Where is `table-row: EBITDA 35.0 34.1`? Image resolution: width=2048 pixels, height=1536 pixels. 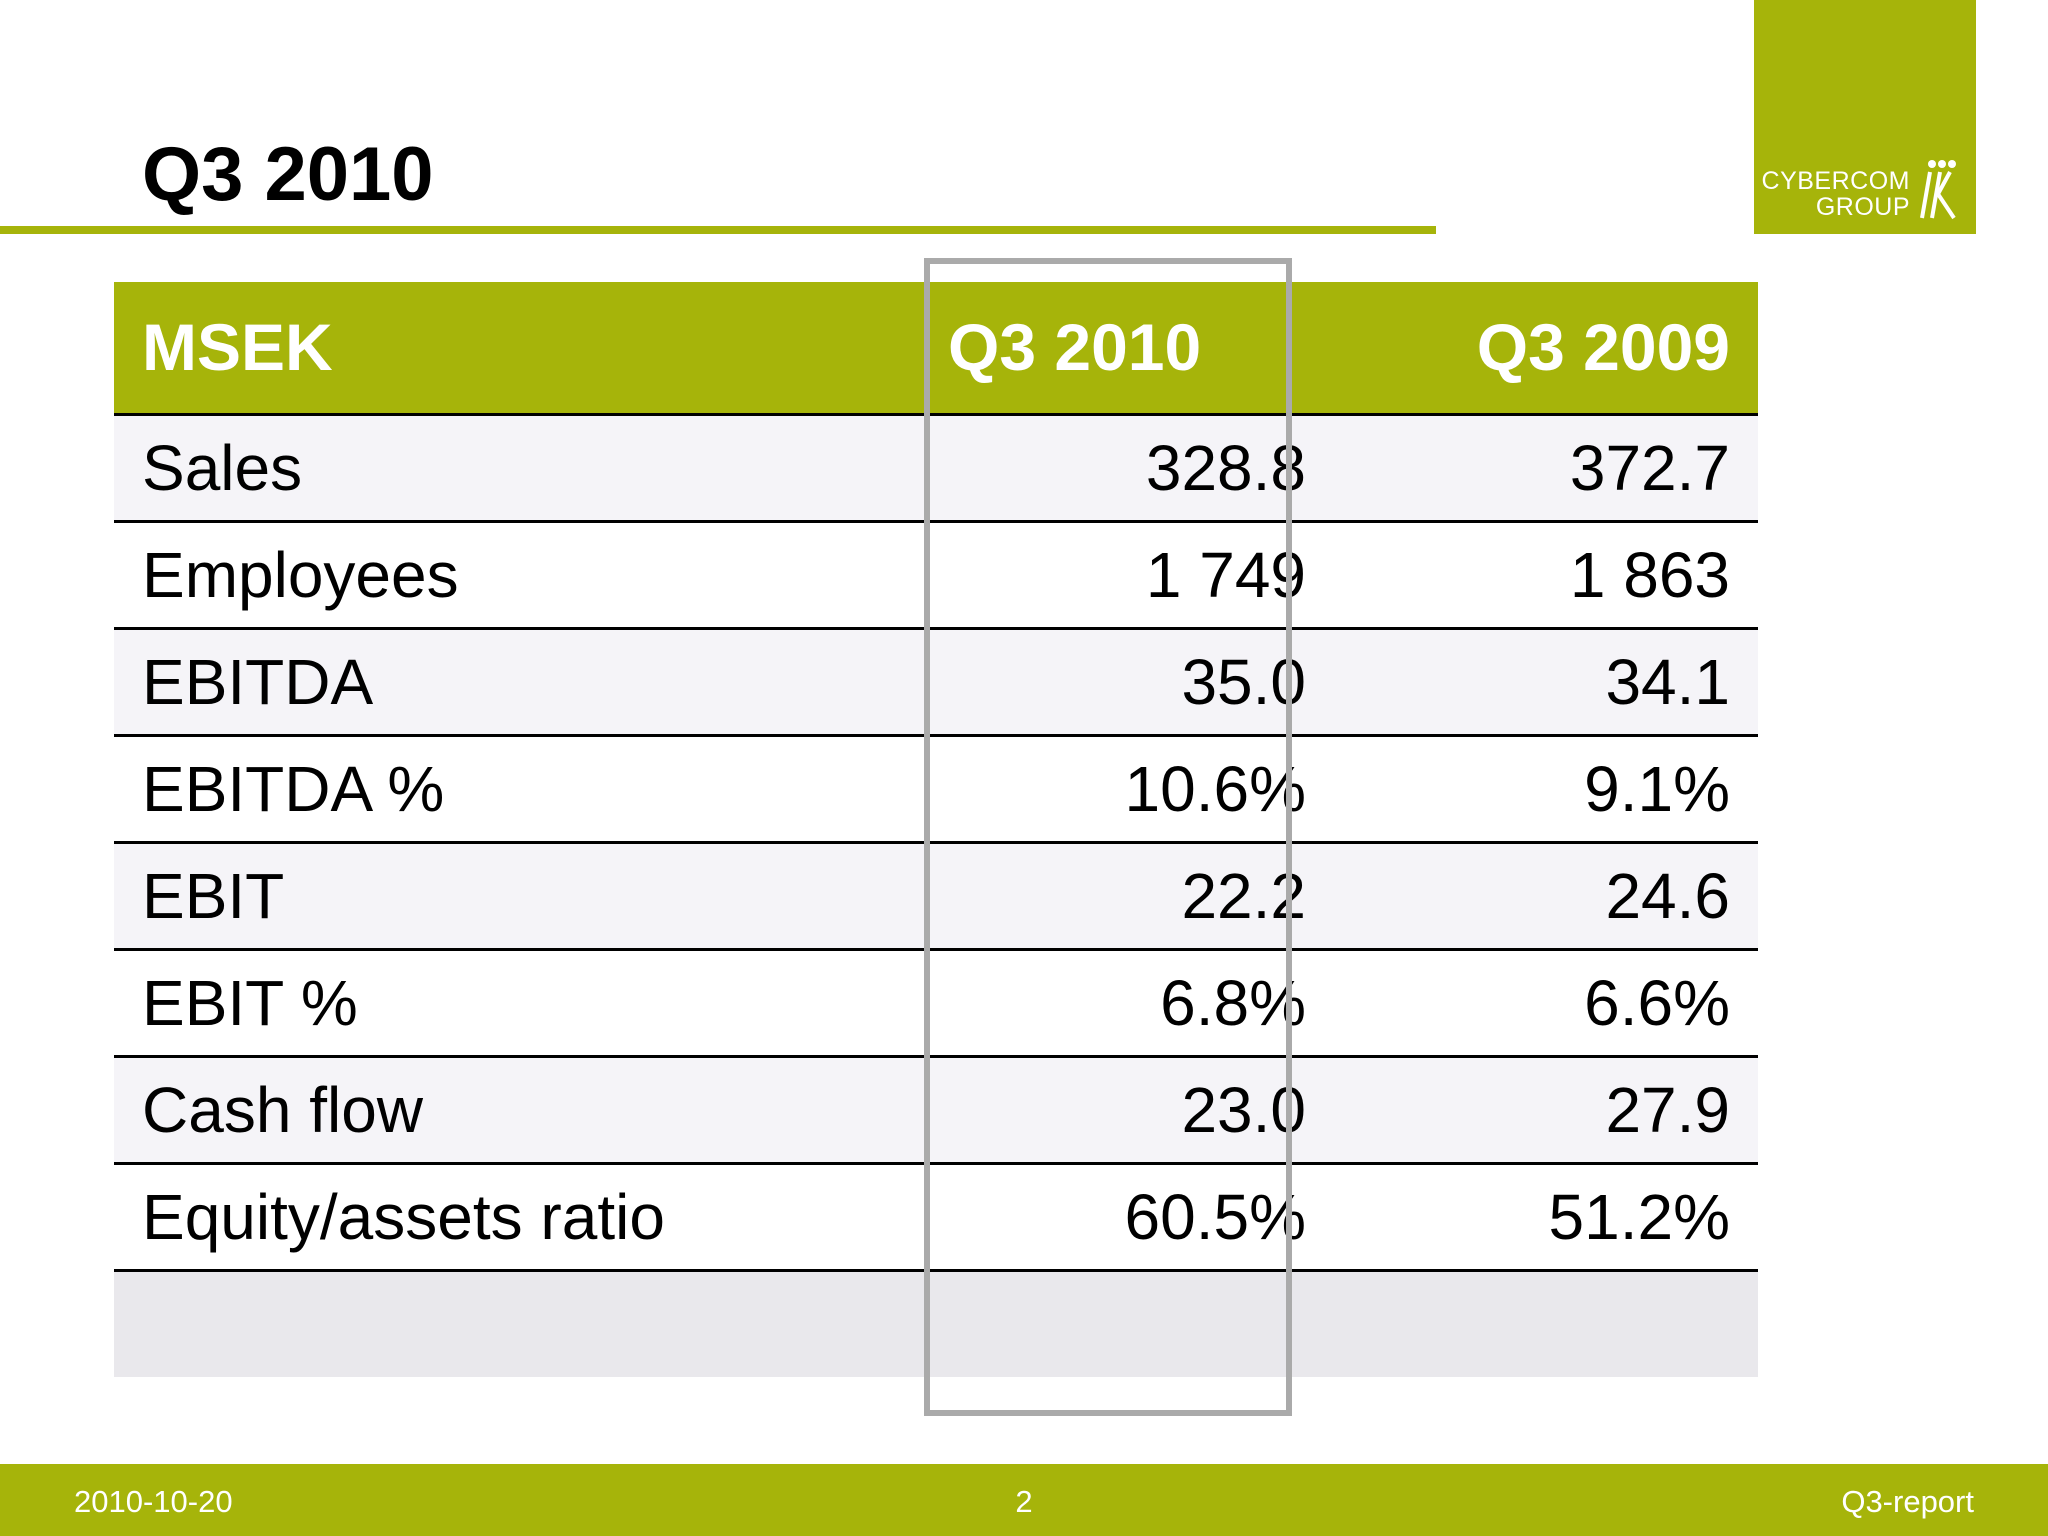
table-row: EBITDA 35.0 34.1 is located at coordinates (936, 682).